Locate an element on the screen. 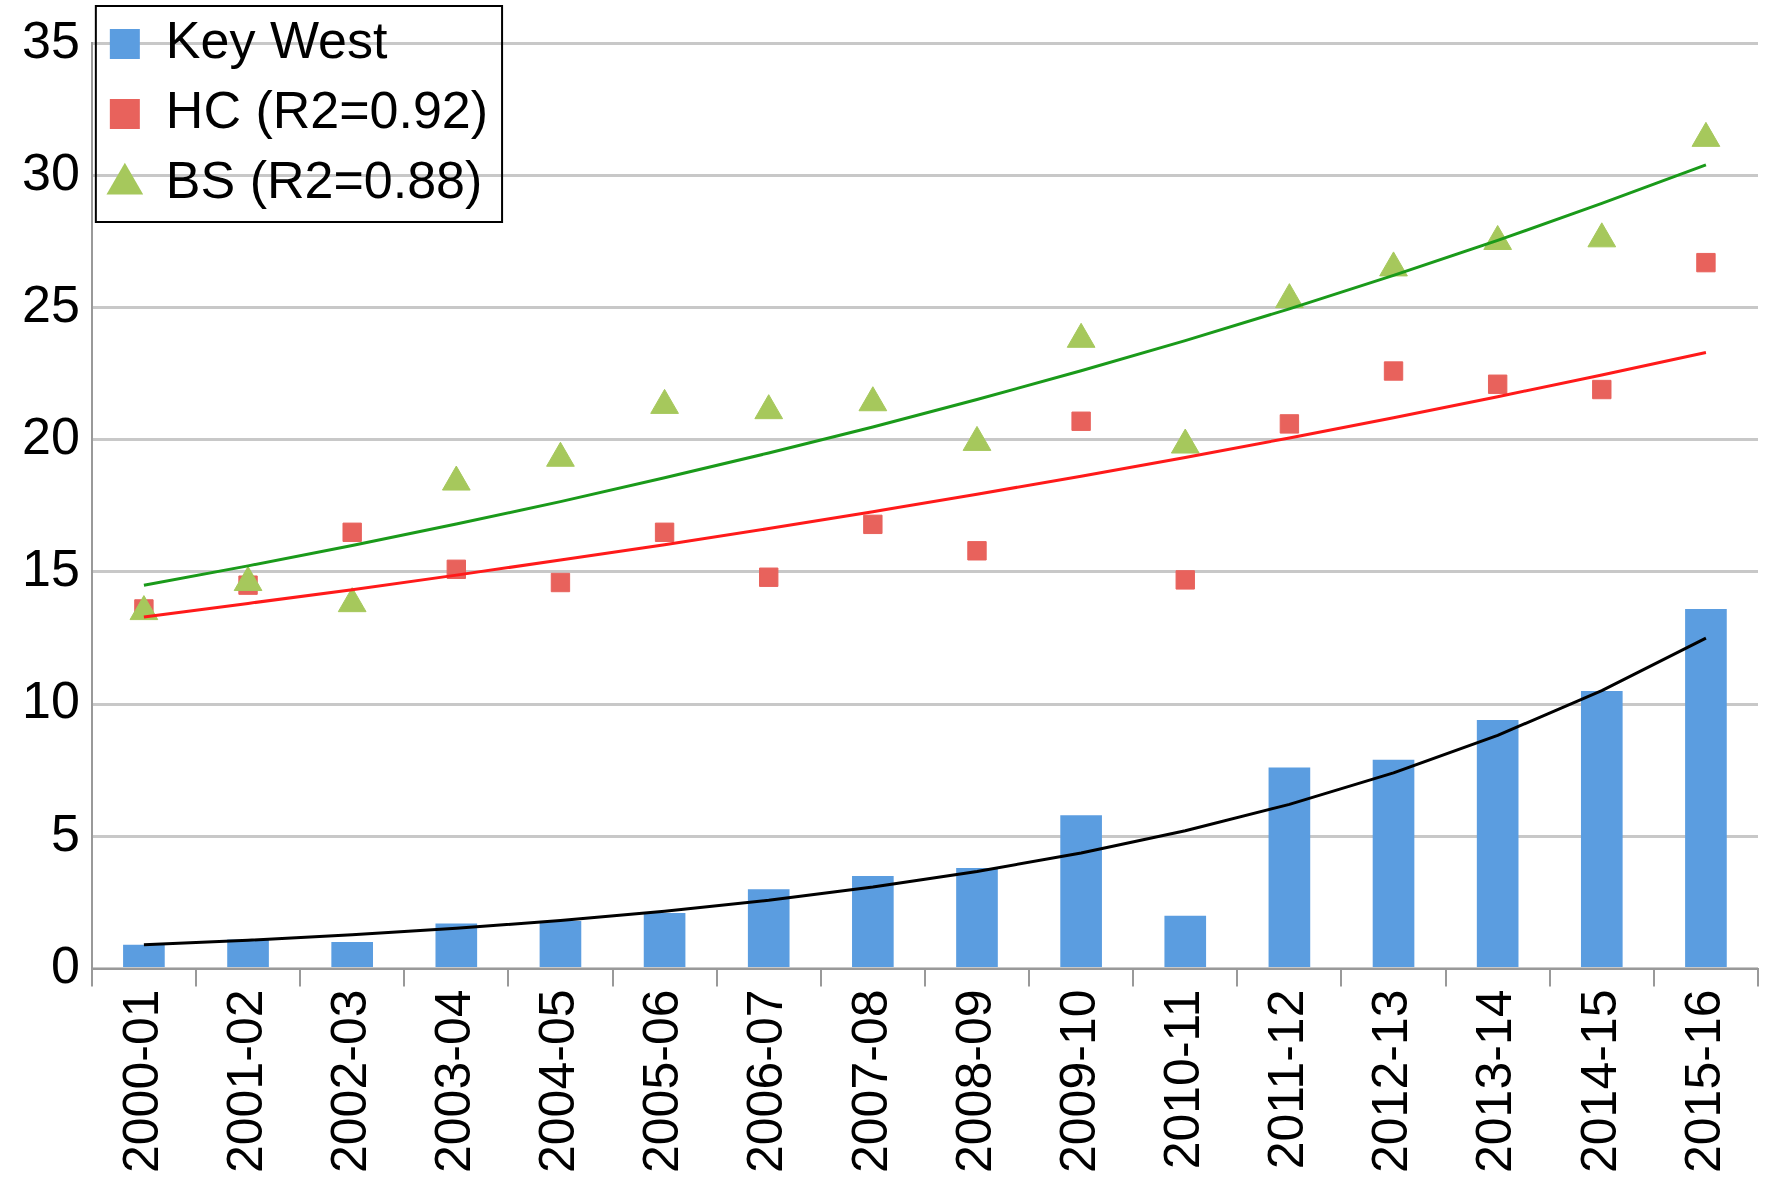  y-tick-label: 15 is located at coordinates (51, 568).